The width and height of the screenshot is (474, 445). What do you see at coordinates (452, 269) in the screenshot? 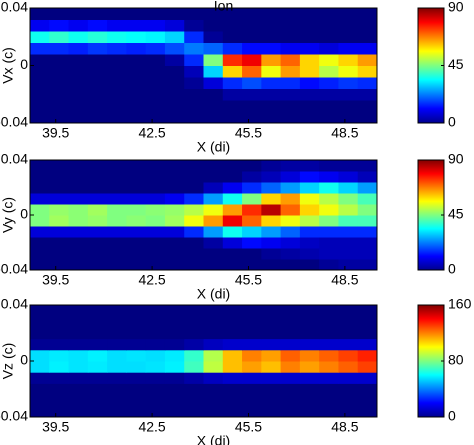
I see `colorbar-tick-label: 0` at bounding box center [452, 269].